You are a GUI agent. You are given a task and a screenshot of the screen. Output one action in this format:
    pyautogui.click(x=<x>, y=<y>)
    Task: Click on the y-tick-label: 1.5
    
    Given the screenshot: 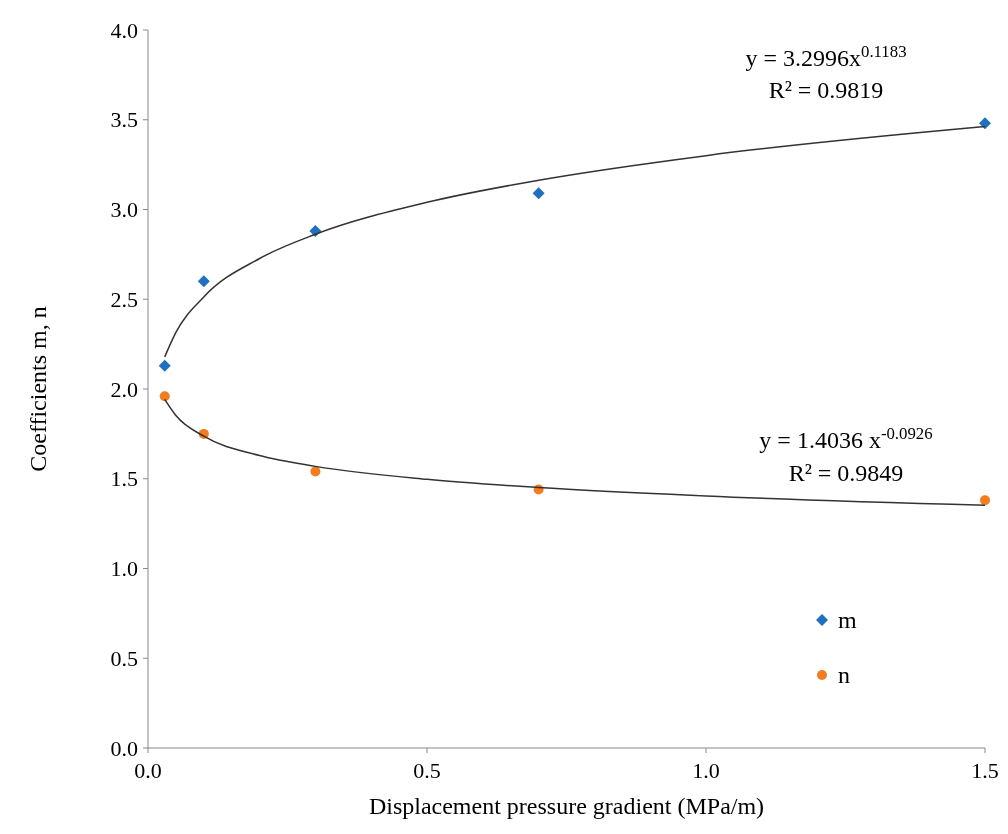 What is the action you would take?
    pyautogui.click(x=124, y=479)
    